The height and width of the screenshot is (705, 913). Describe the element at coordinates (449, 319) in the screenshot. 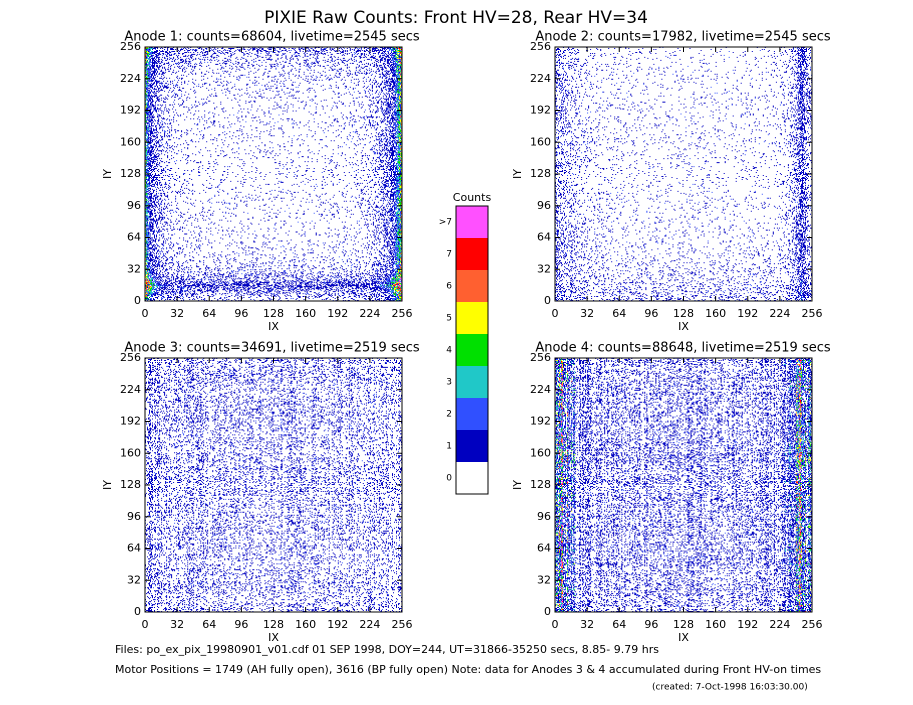

I see `colorbar-label: 5` at that location.